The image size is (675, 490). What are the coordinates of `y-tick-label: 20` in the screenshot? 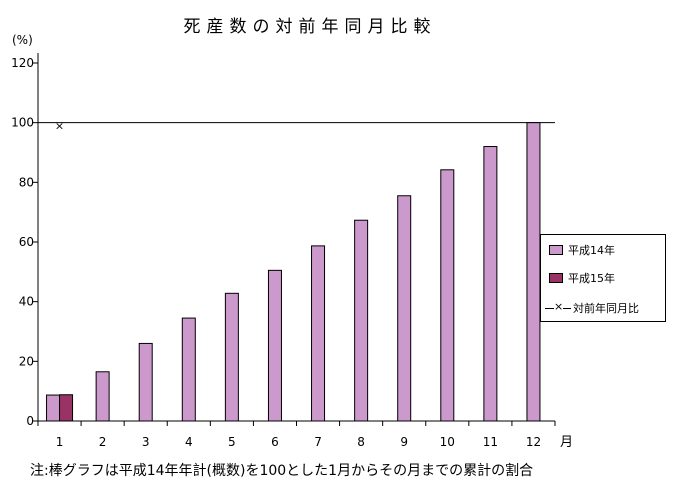 It's located at (26, 361).